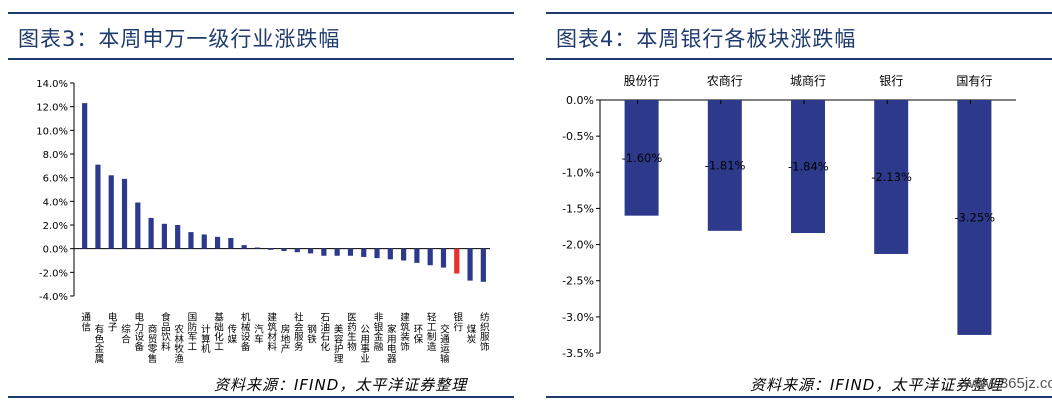  I want to click on x-category-label: 建筑装饰, so click(404, 331).